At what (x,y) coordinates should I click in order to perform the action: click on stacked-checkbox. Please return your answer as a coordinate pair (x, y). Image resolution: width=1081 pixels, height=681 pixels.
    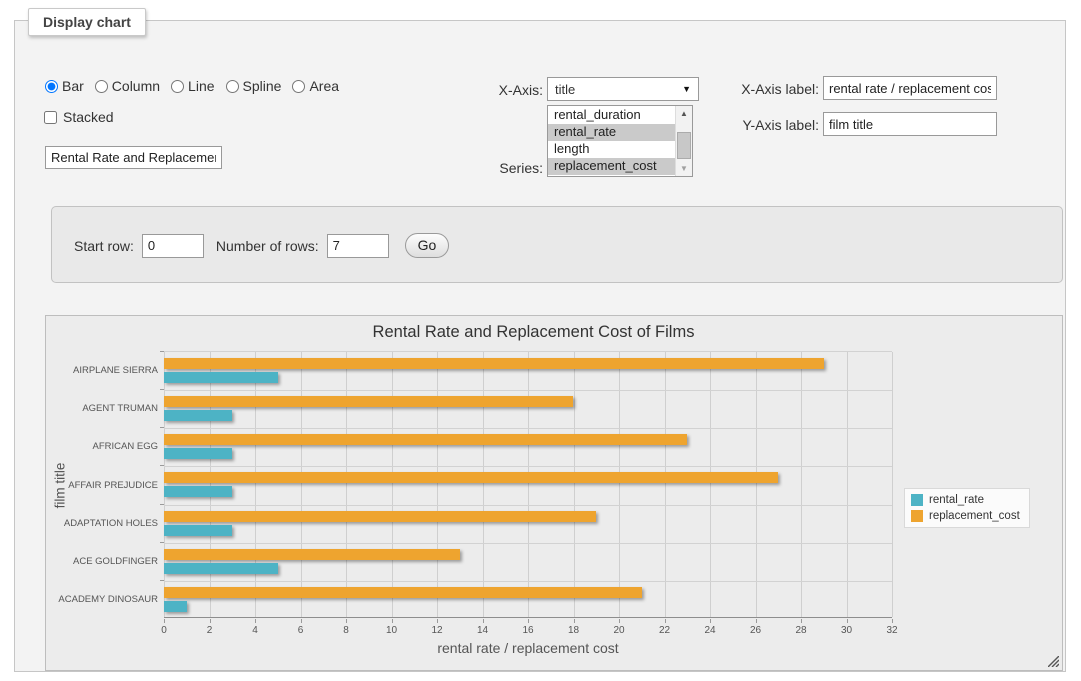
    Looking at the image, I should click on (50, 117).